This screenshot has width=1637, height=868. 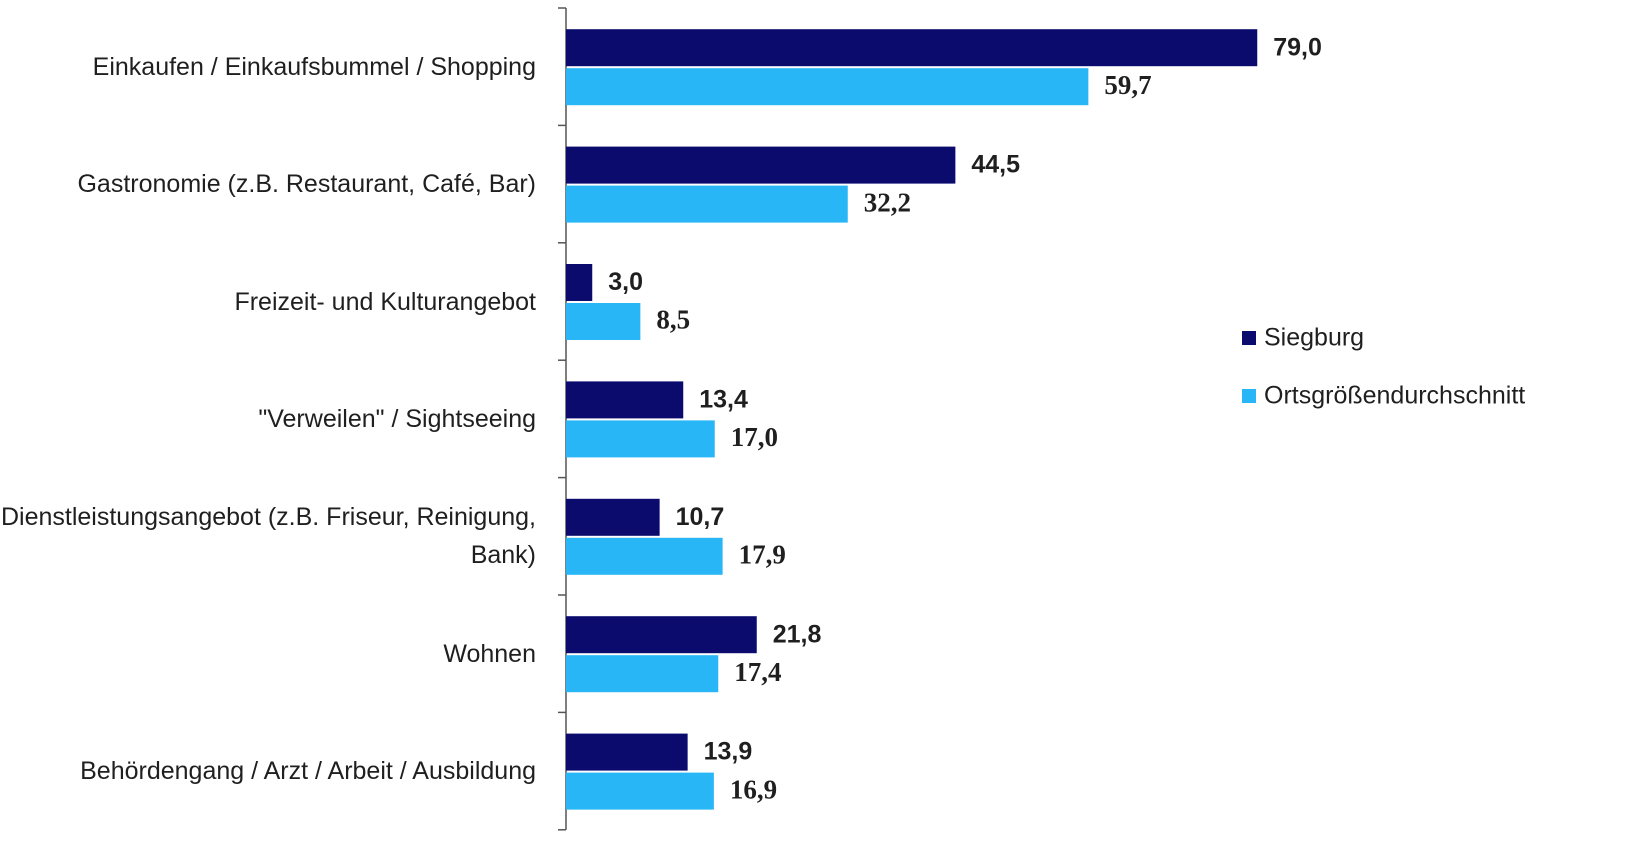 I want to click on legend-label: Siegburg, so click(x=1314, y=338).